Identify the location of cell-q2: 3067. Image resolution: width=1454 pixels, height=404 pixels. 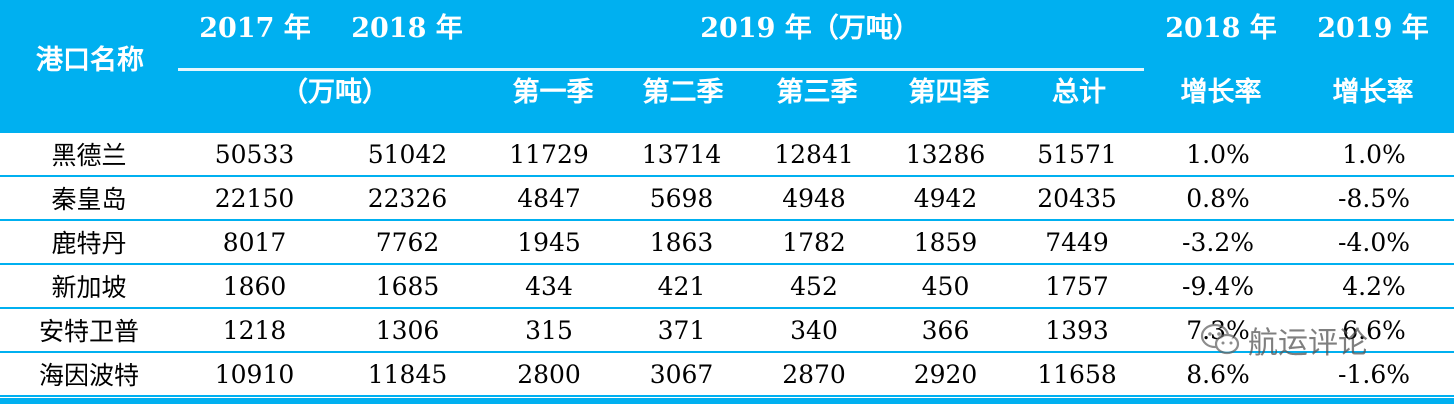
(681, 374).